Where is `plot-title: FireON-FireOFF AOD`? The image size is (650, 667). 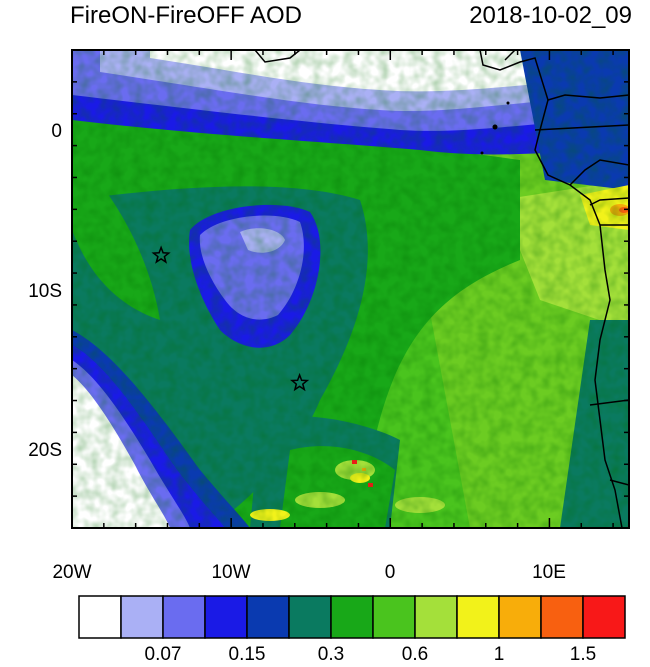 plot-title: FireON-FireOFF AOD is located at coordinates (186, 15).